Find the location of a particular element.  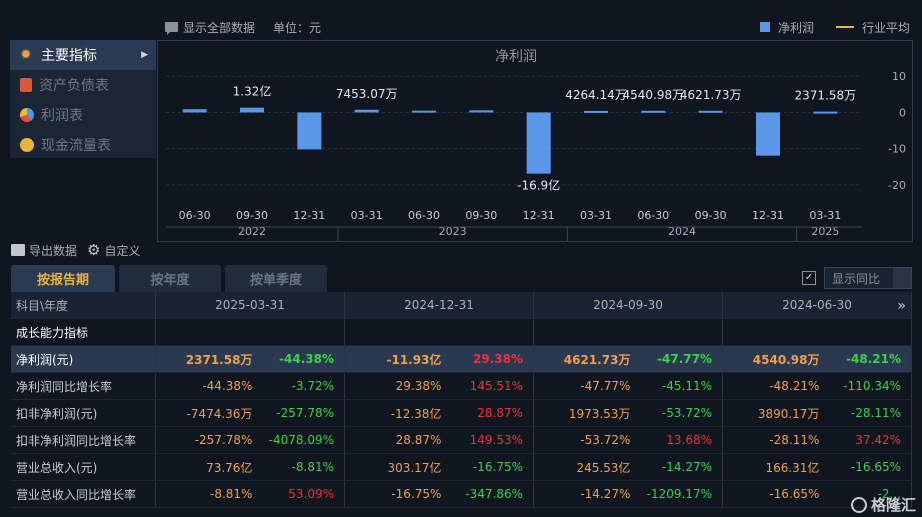

chart-legend: 净利润 行业平均 is located at coordinates (834, 27).